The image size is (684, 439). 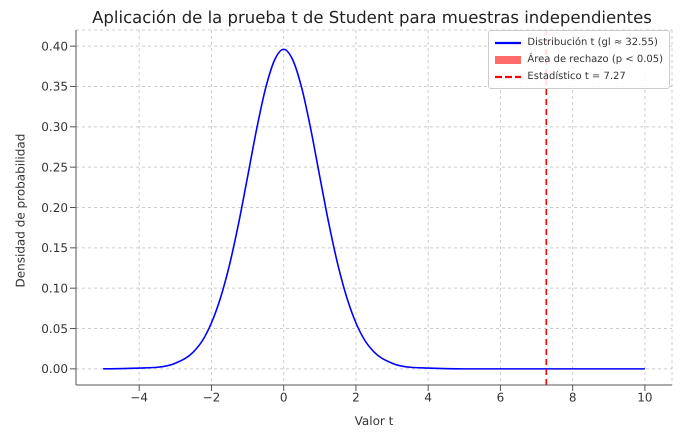 I want to click on x-tick-label: −2, so click(x=211, y=397).